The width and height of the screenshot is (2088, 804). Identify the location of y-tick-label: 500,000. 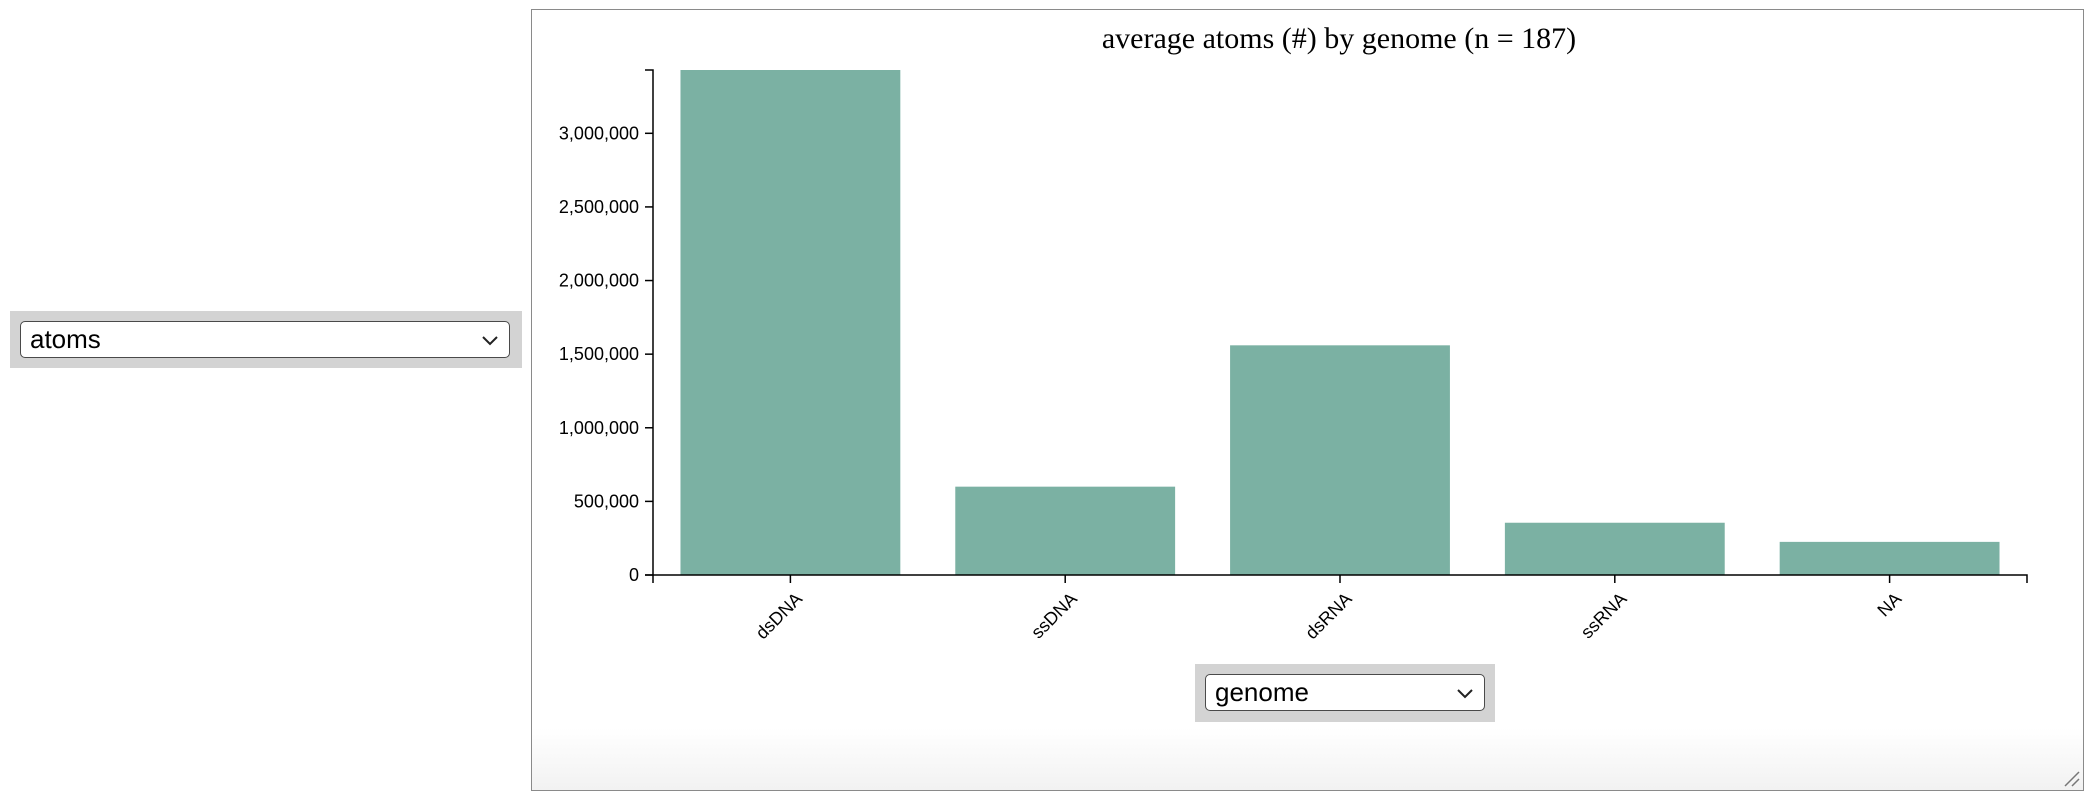
(606, 501).